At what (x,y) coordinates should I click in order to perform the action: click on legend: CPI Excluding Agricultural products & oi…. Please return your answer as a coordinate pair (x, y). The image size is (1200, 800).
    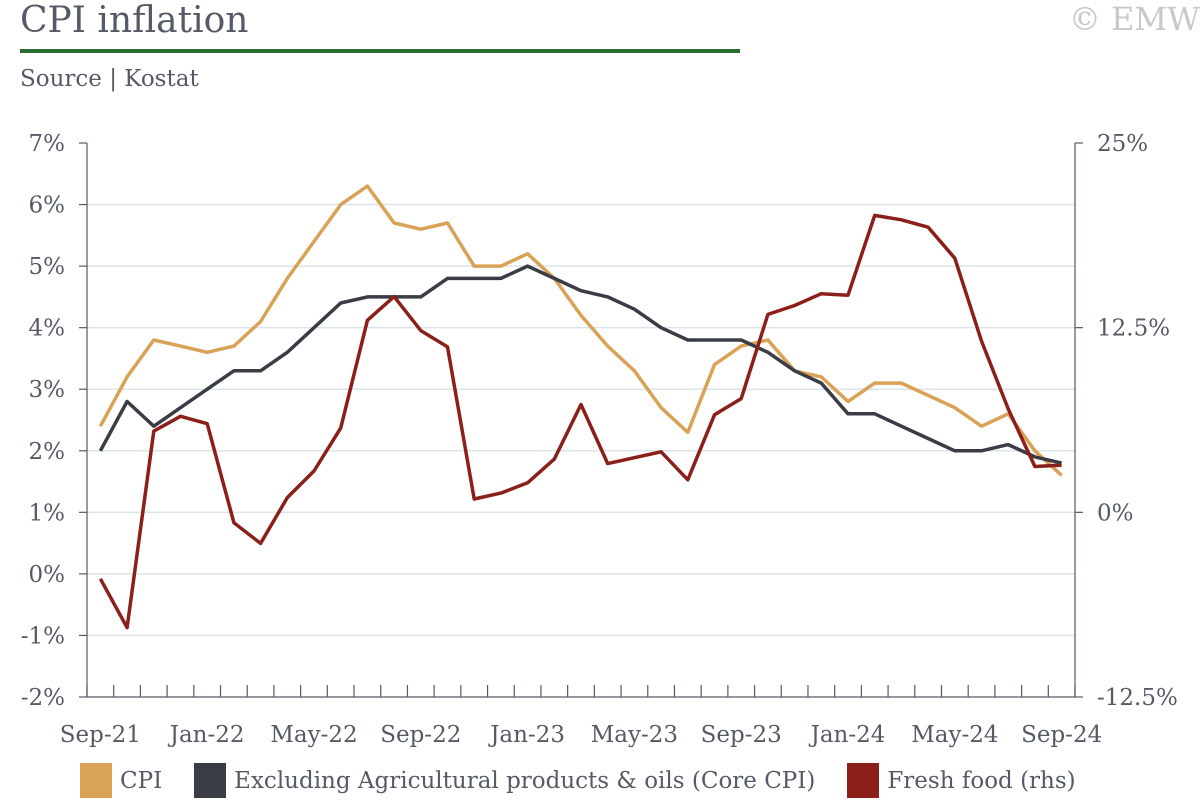
    Looking at the image, I should click on (594, 780).